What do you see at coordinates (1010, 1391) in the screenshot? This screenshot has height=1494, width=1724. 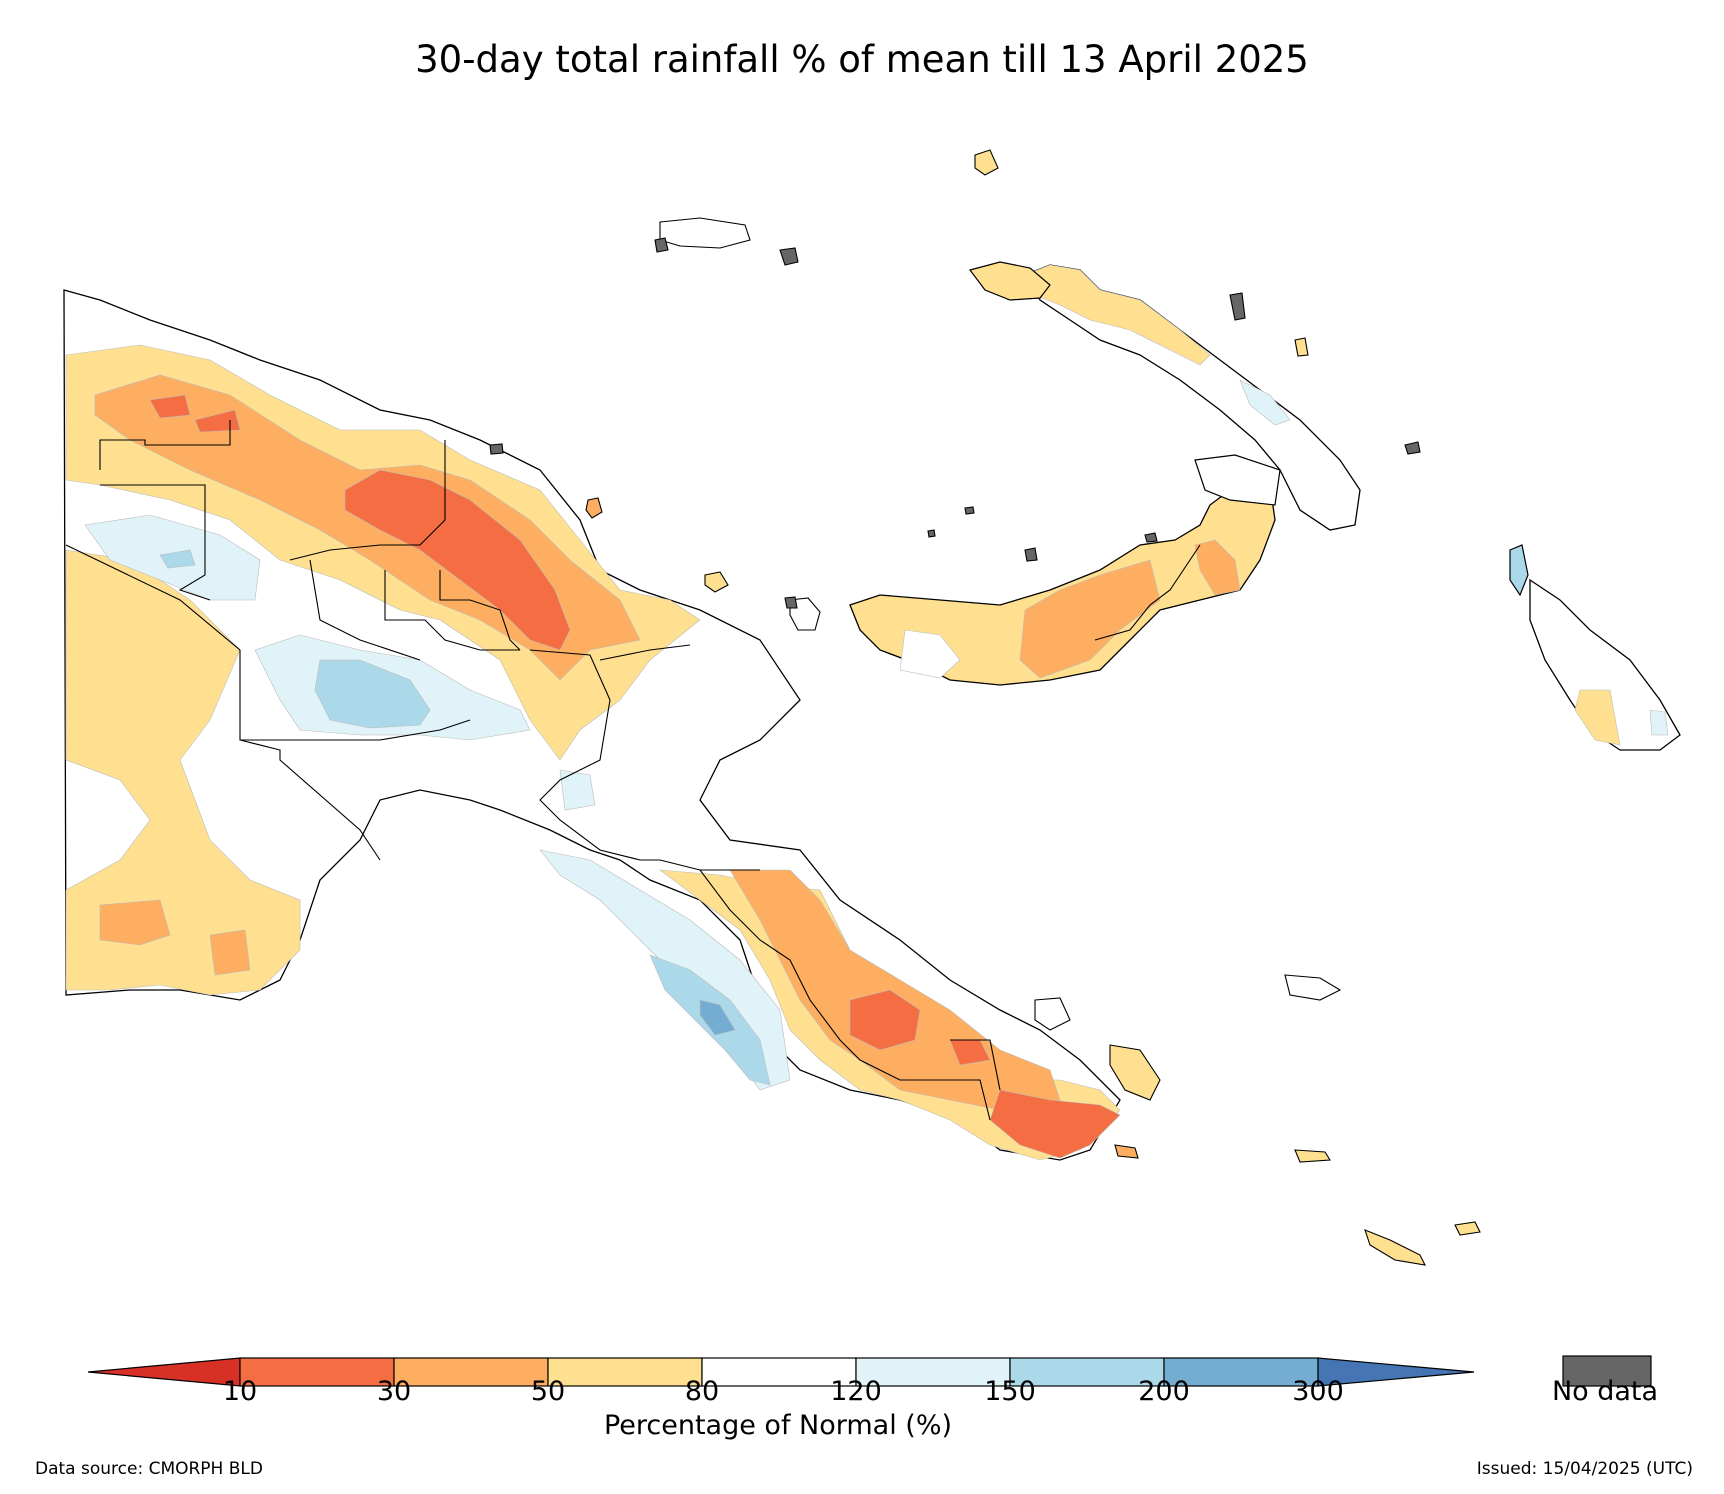 I see `colorbar-tick-150: 150` at bounding box center [1010, 1391].